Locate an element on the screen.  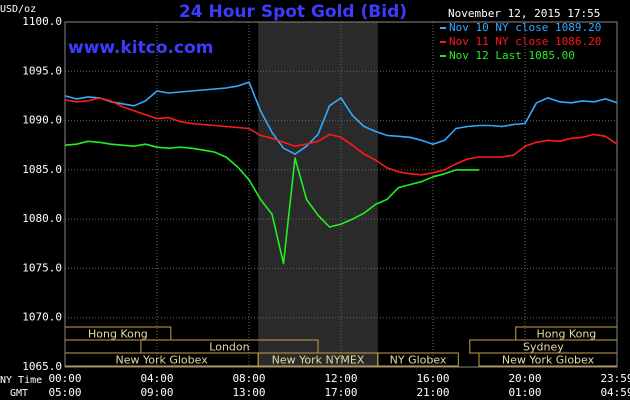
x2-tick-label: 13:00 is located at coordinates (248, 392).